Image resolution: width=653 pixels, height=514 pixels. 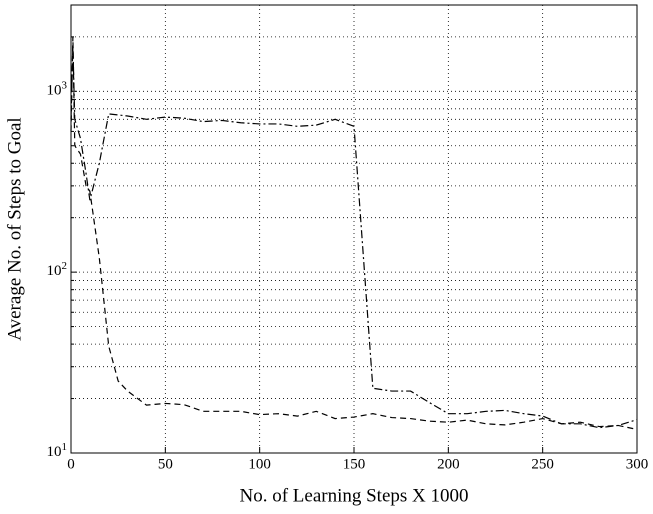 What do you see at coordinates (354, 464) in the screenshot?
I see `x-tick-label: 150` at bounding box center [354, 464].